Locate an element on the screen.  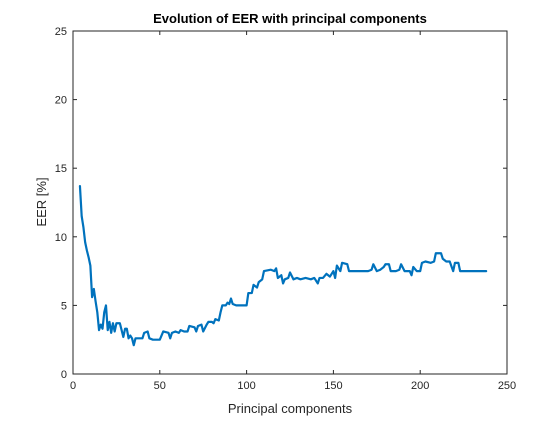
y-tick-label: 5 is located at coordinates (64, 306).